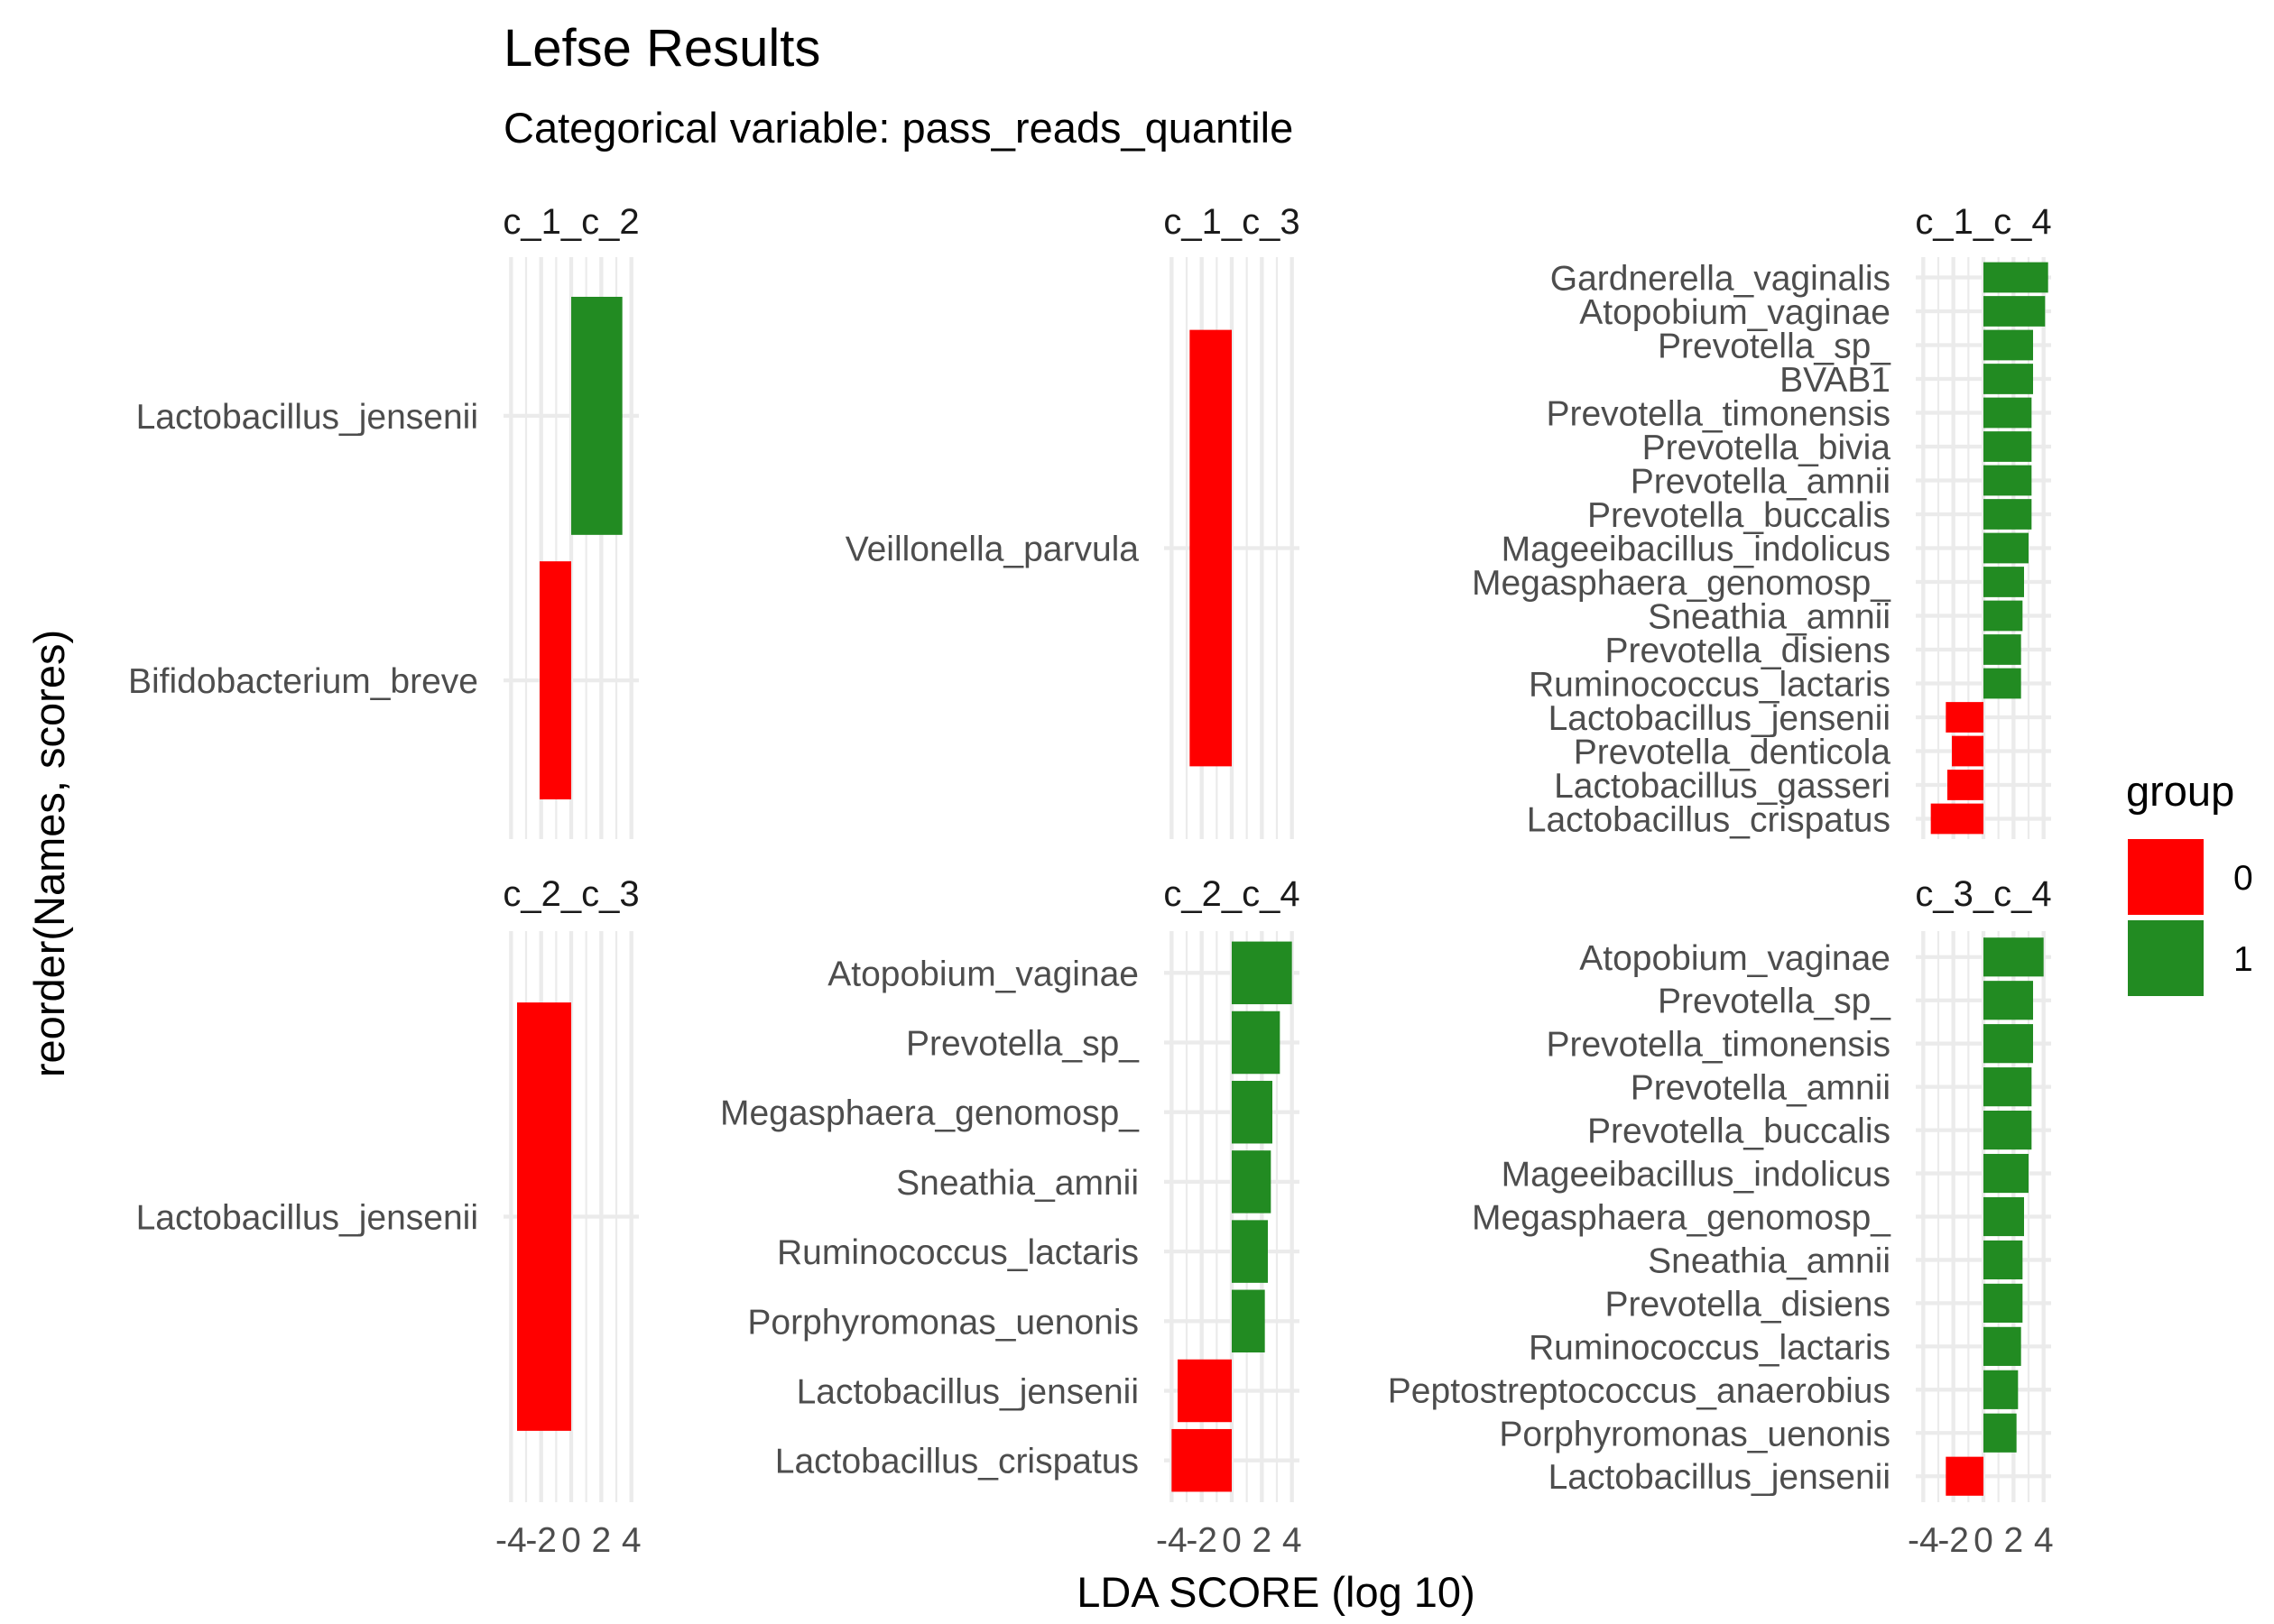  Describe the element at coordinates (1696, 550) in the screenshot. I see `y-tick-label: Mageeibacillus_indolicus` at that location.